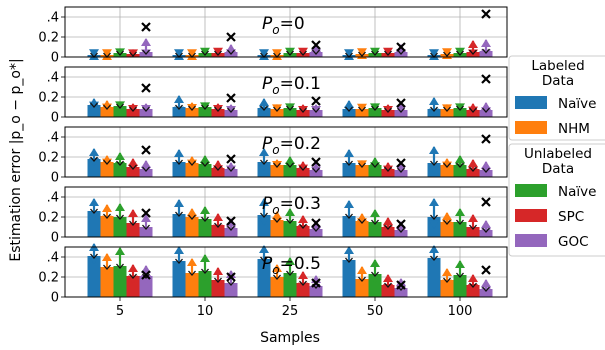 Image resolution: width=605 pixels, height=350 pixels. I want to click on legend-entry-label: Naïve, so click(577, 104).